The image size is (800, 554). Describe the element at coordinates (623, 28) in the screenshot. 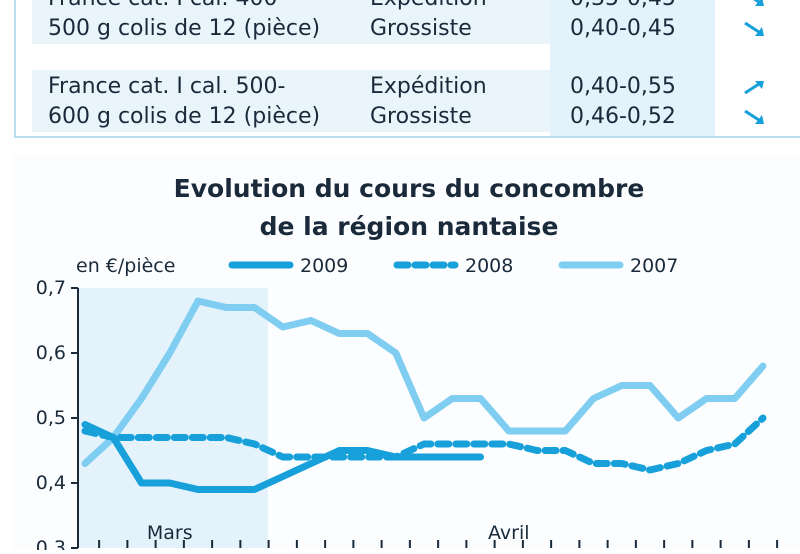

I see `price: 0,40-0,45` at that location.